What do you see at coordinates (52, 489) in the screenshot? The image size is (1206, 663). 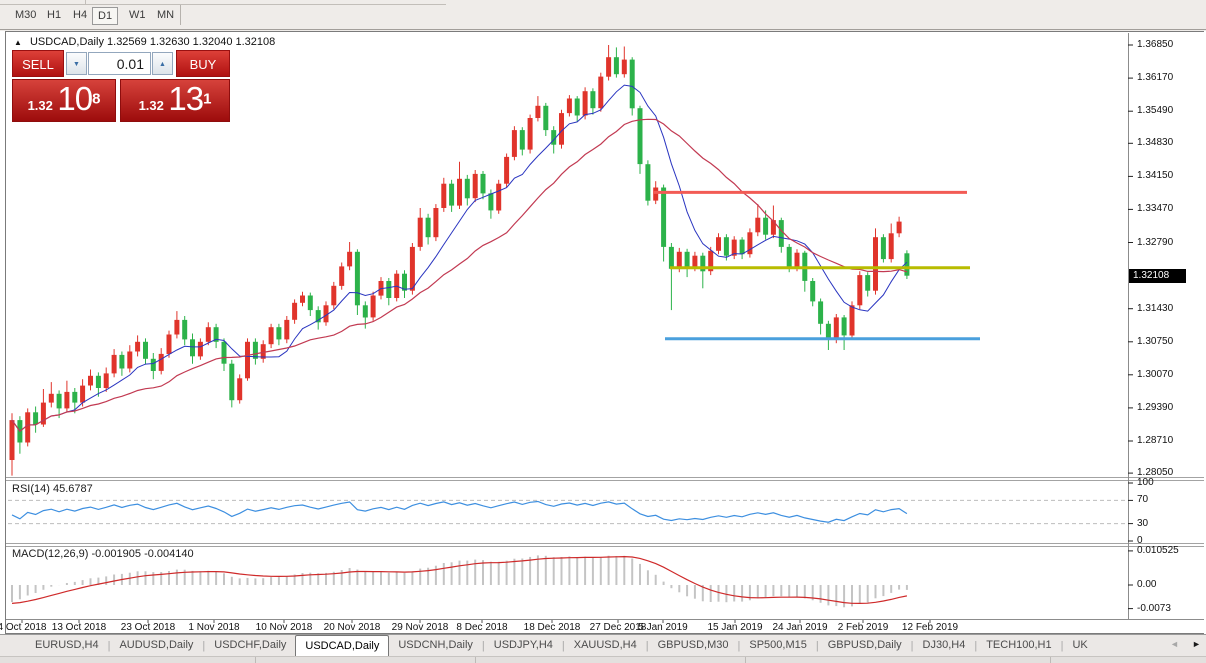 I see `rsi-label: RSI(14) 45.6787` at bounding box center [52, 489].